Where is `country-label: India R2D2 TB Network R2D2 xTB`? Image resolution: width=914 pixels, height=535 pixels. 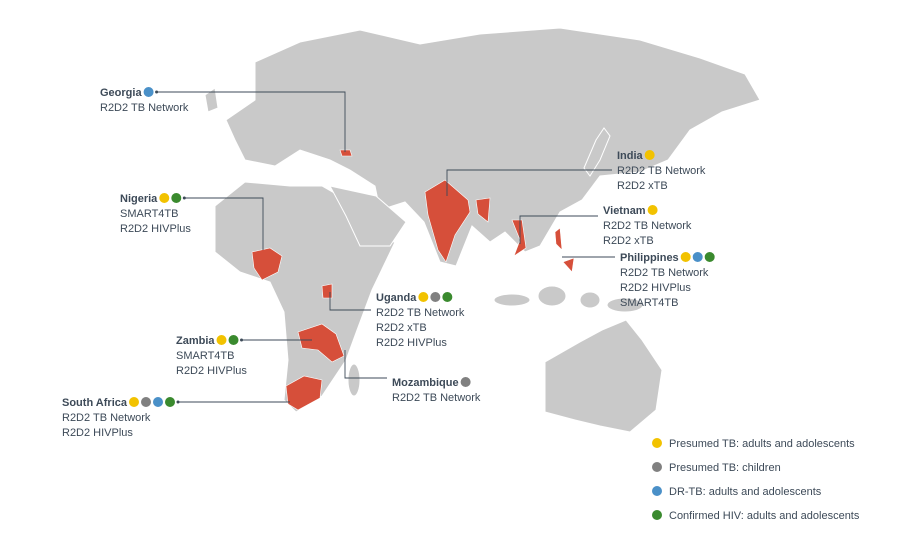
country-label: India R2D2 TB Network R2D2 xTB is located at coordinates (576, 173).